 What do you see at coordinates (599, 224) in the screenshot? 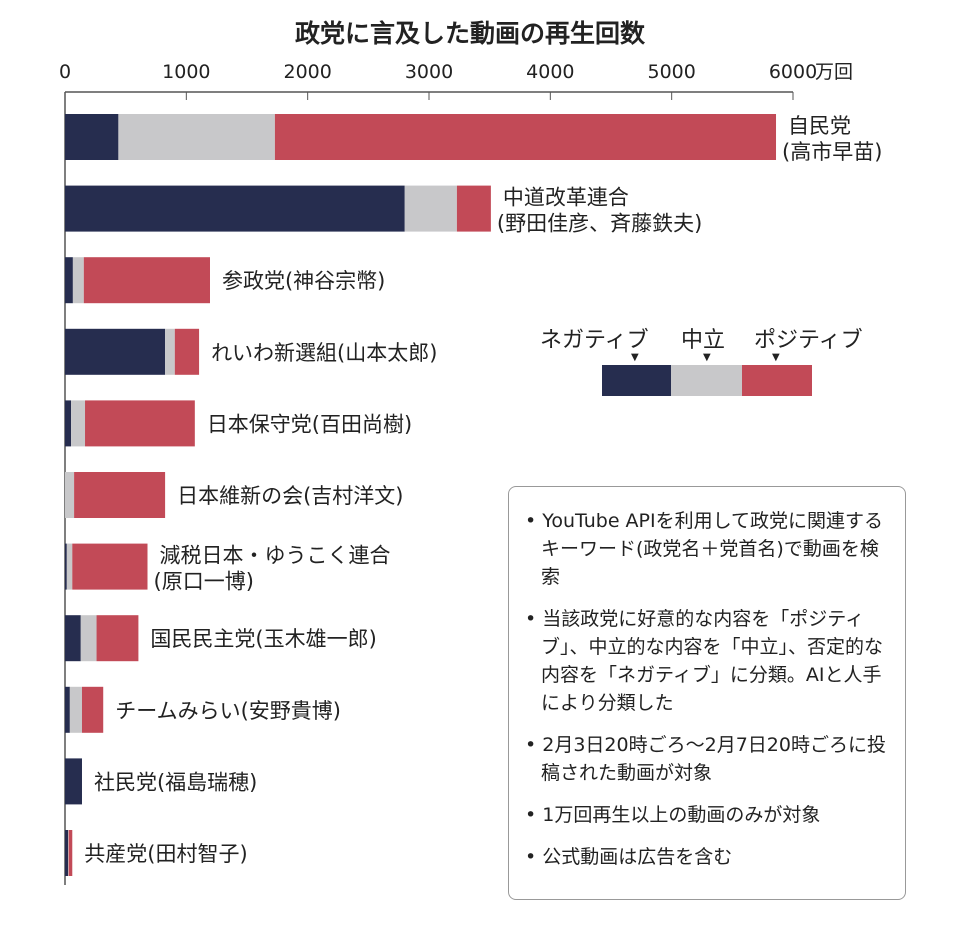
I see `category-sublabel: (野田佳彦、斉藤鉄夫)` at bounding box center [599, 224].